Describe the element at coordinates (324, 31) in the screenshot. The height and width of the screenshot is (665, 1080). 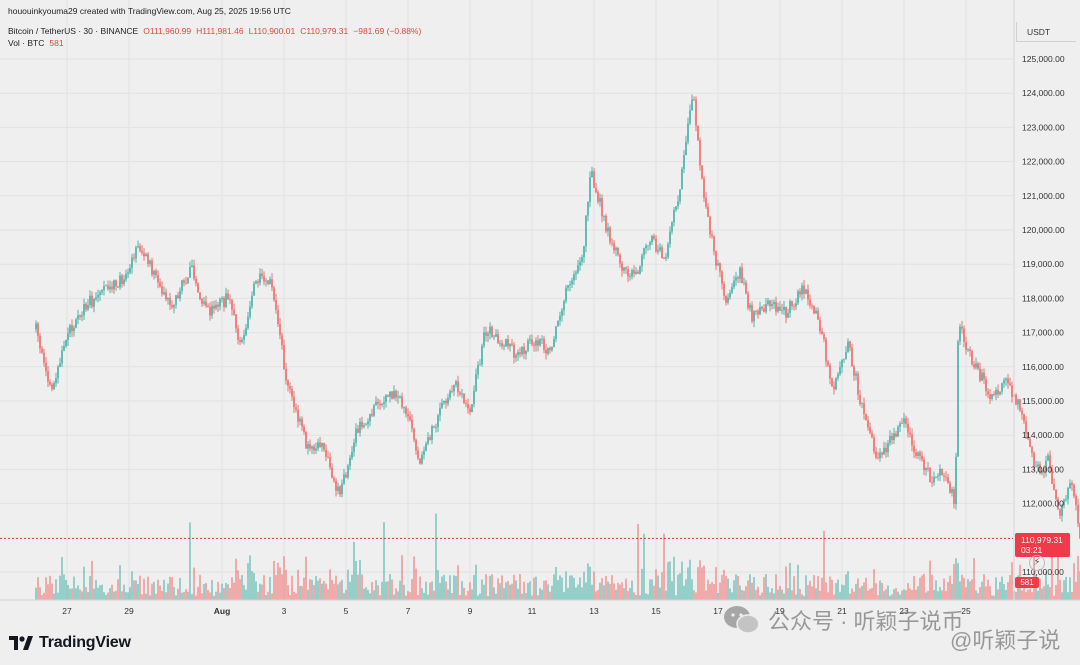
I see `close-value: C110,979.31` at that location.